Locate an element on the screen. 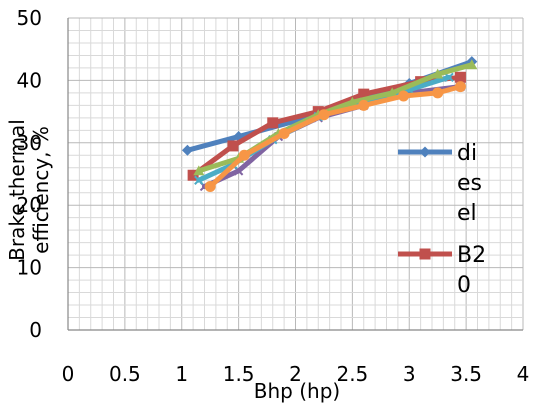 Image resolution: width=535 pixels, height=406 pixels. legend-item: B20 is located at coordinates (442, 270).